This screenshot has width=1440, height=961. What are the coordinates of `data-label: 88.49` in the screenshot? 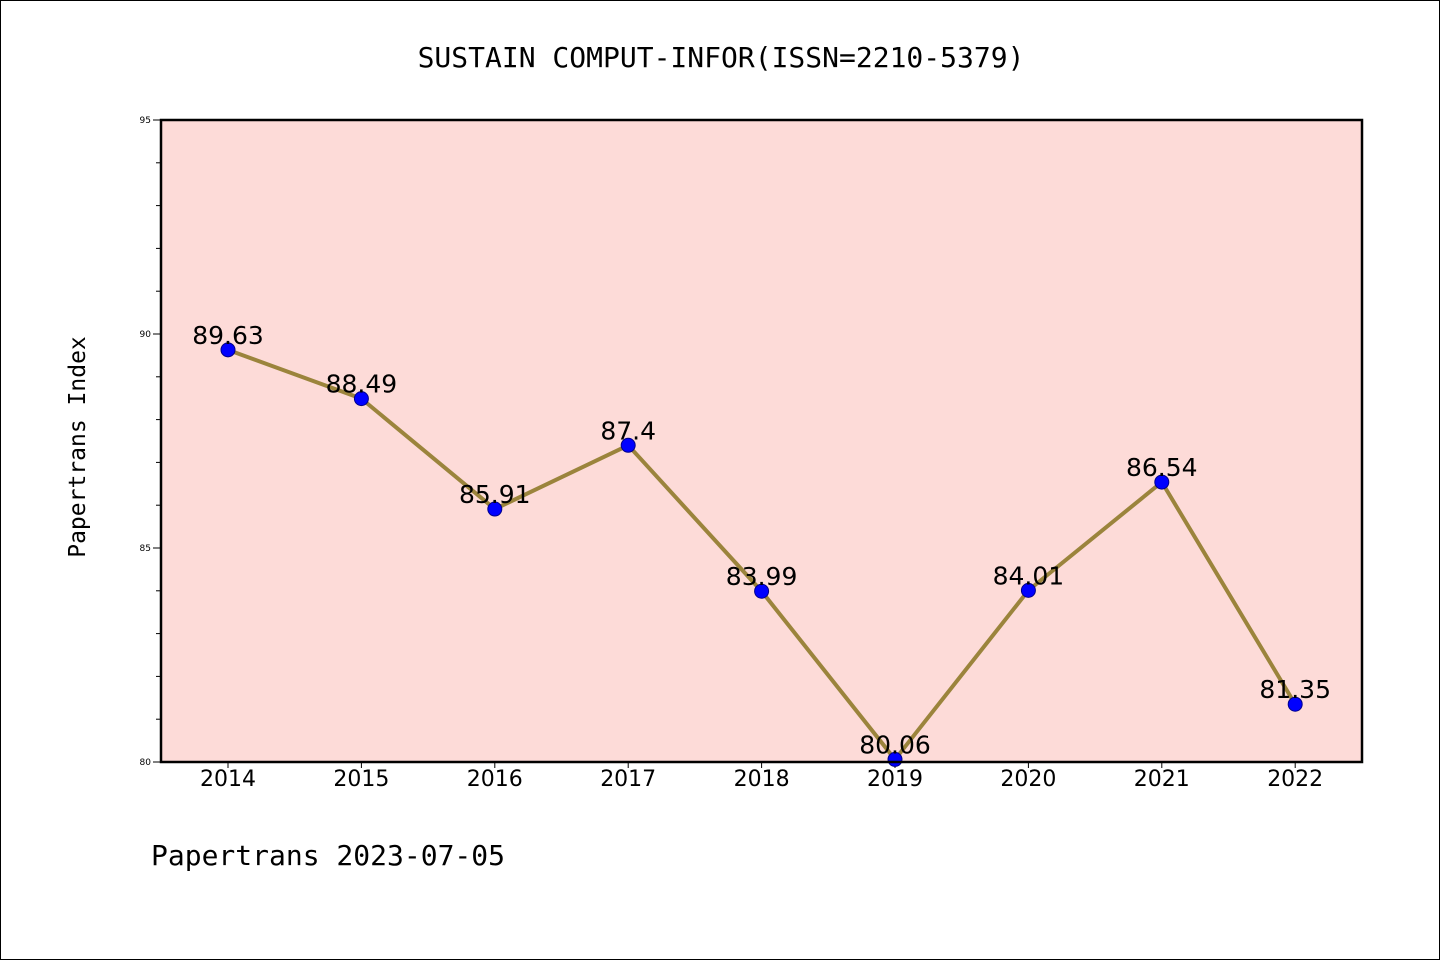 It's located at (362, 384).